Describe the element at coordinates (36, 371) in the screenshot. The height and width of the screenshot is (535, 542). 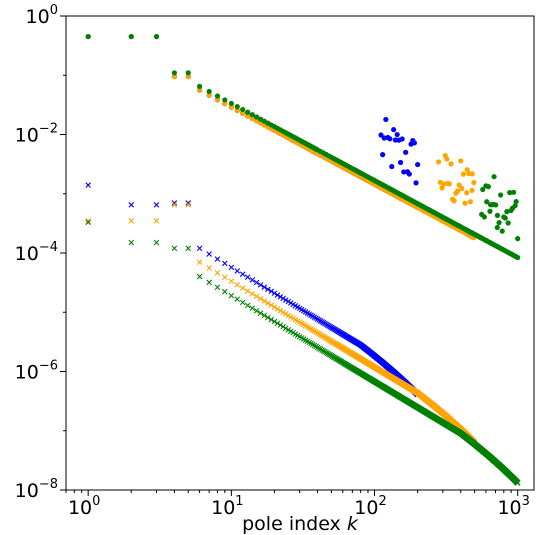
I see `y-tick-label: 10⁻⁶` at that location.